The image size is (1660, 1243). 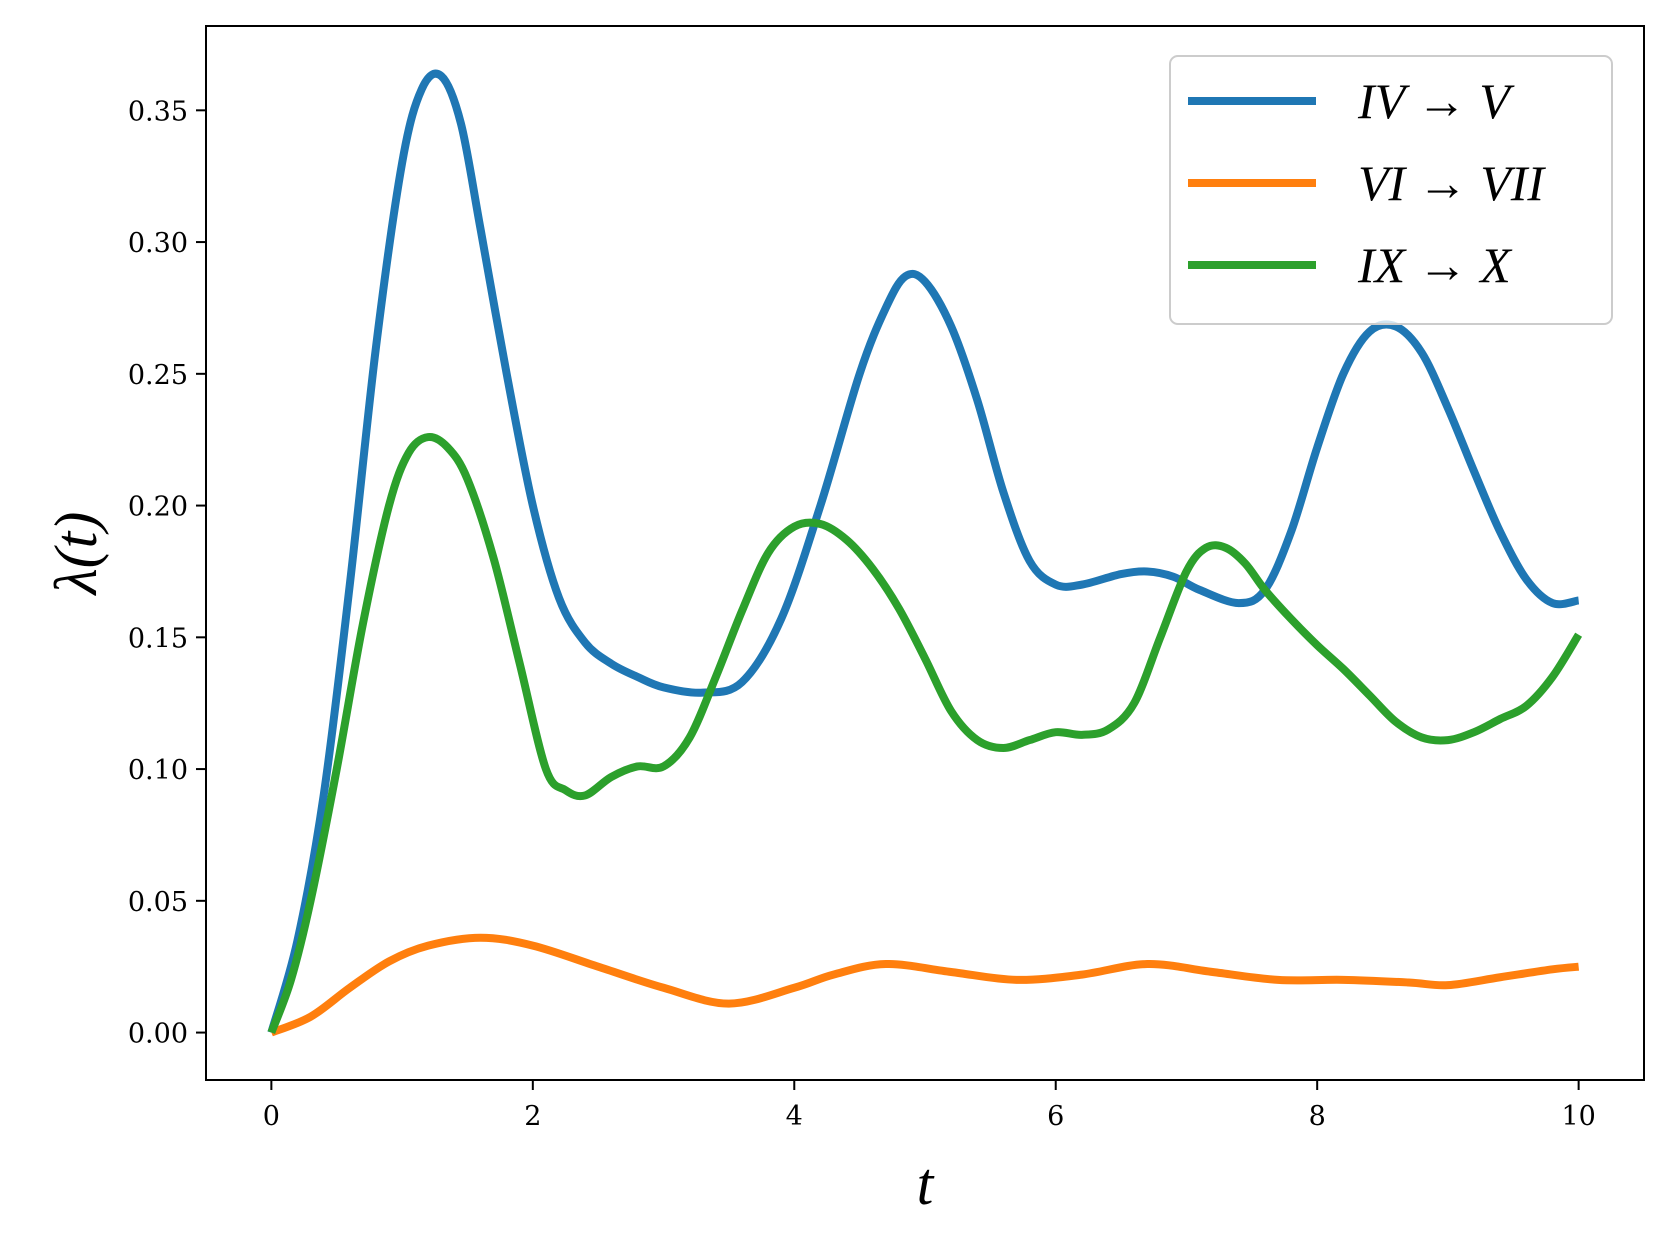 I want to click on legend-box, so click(x=1391, y=190).